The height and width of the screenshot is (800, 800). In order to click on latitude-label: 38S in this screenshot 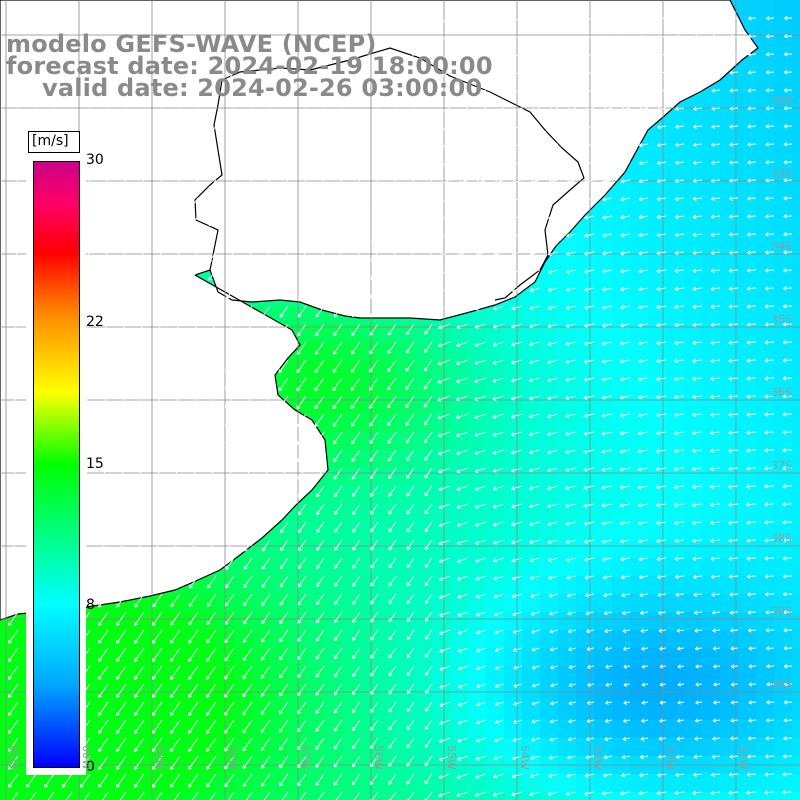, I will do `click(781, 538)`.